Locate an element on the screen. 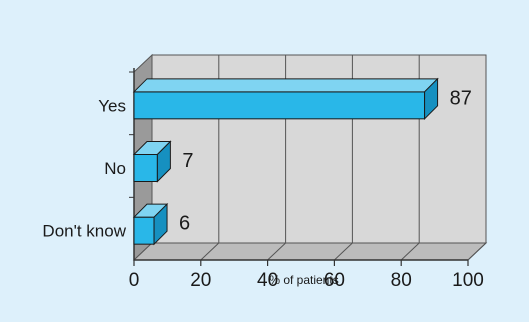 The image size is (529, 322). x-tick-label-20: 20 is located at coordinates (200, 280).